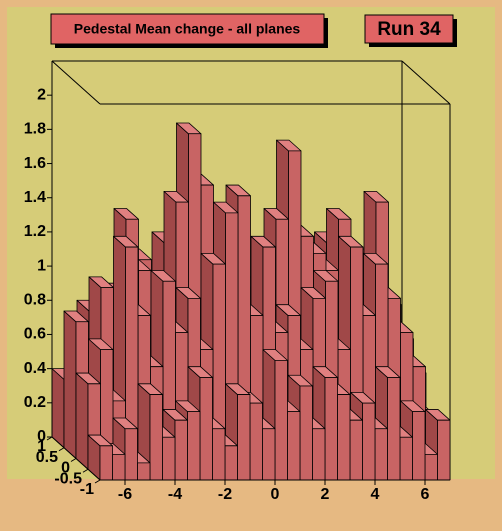  What do you see at coordinates (41, 446) in the screenshot?
I see `y-tick-label: 1` at bounding box center [41, 446].